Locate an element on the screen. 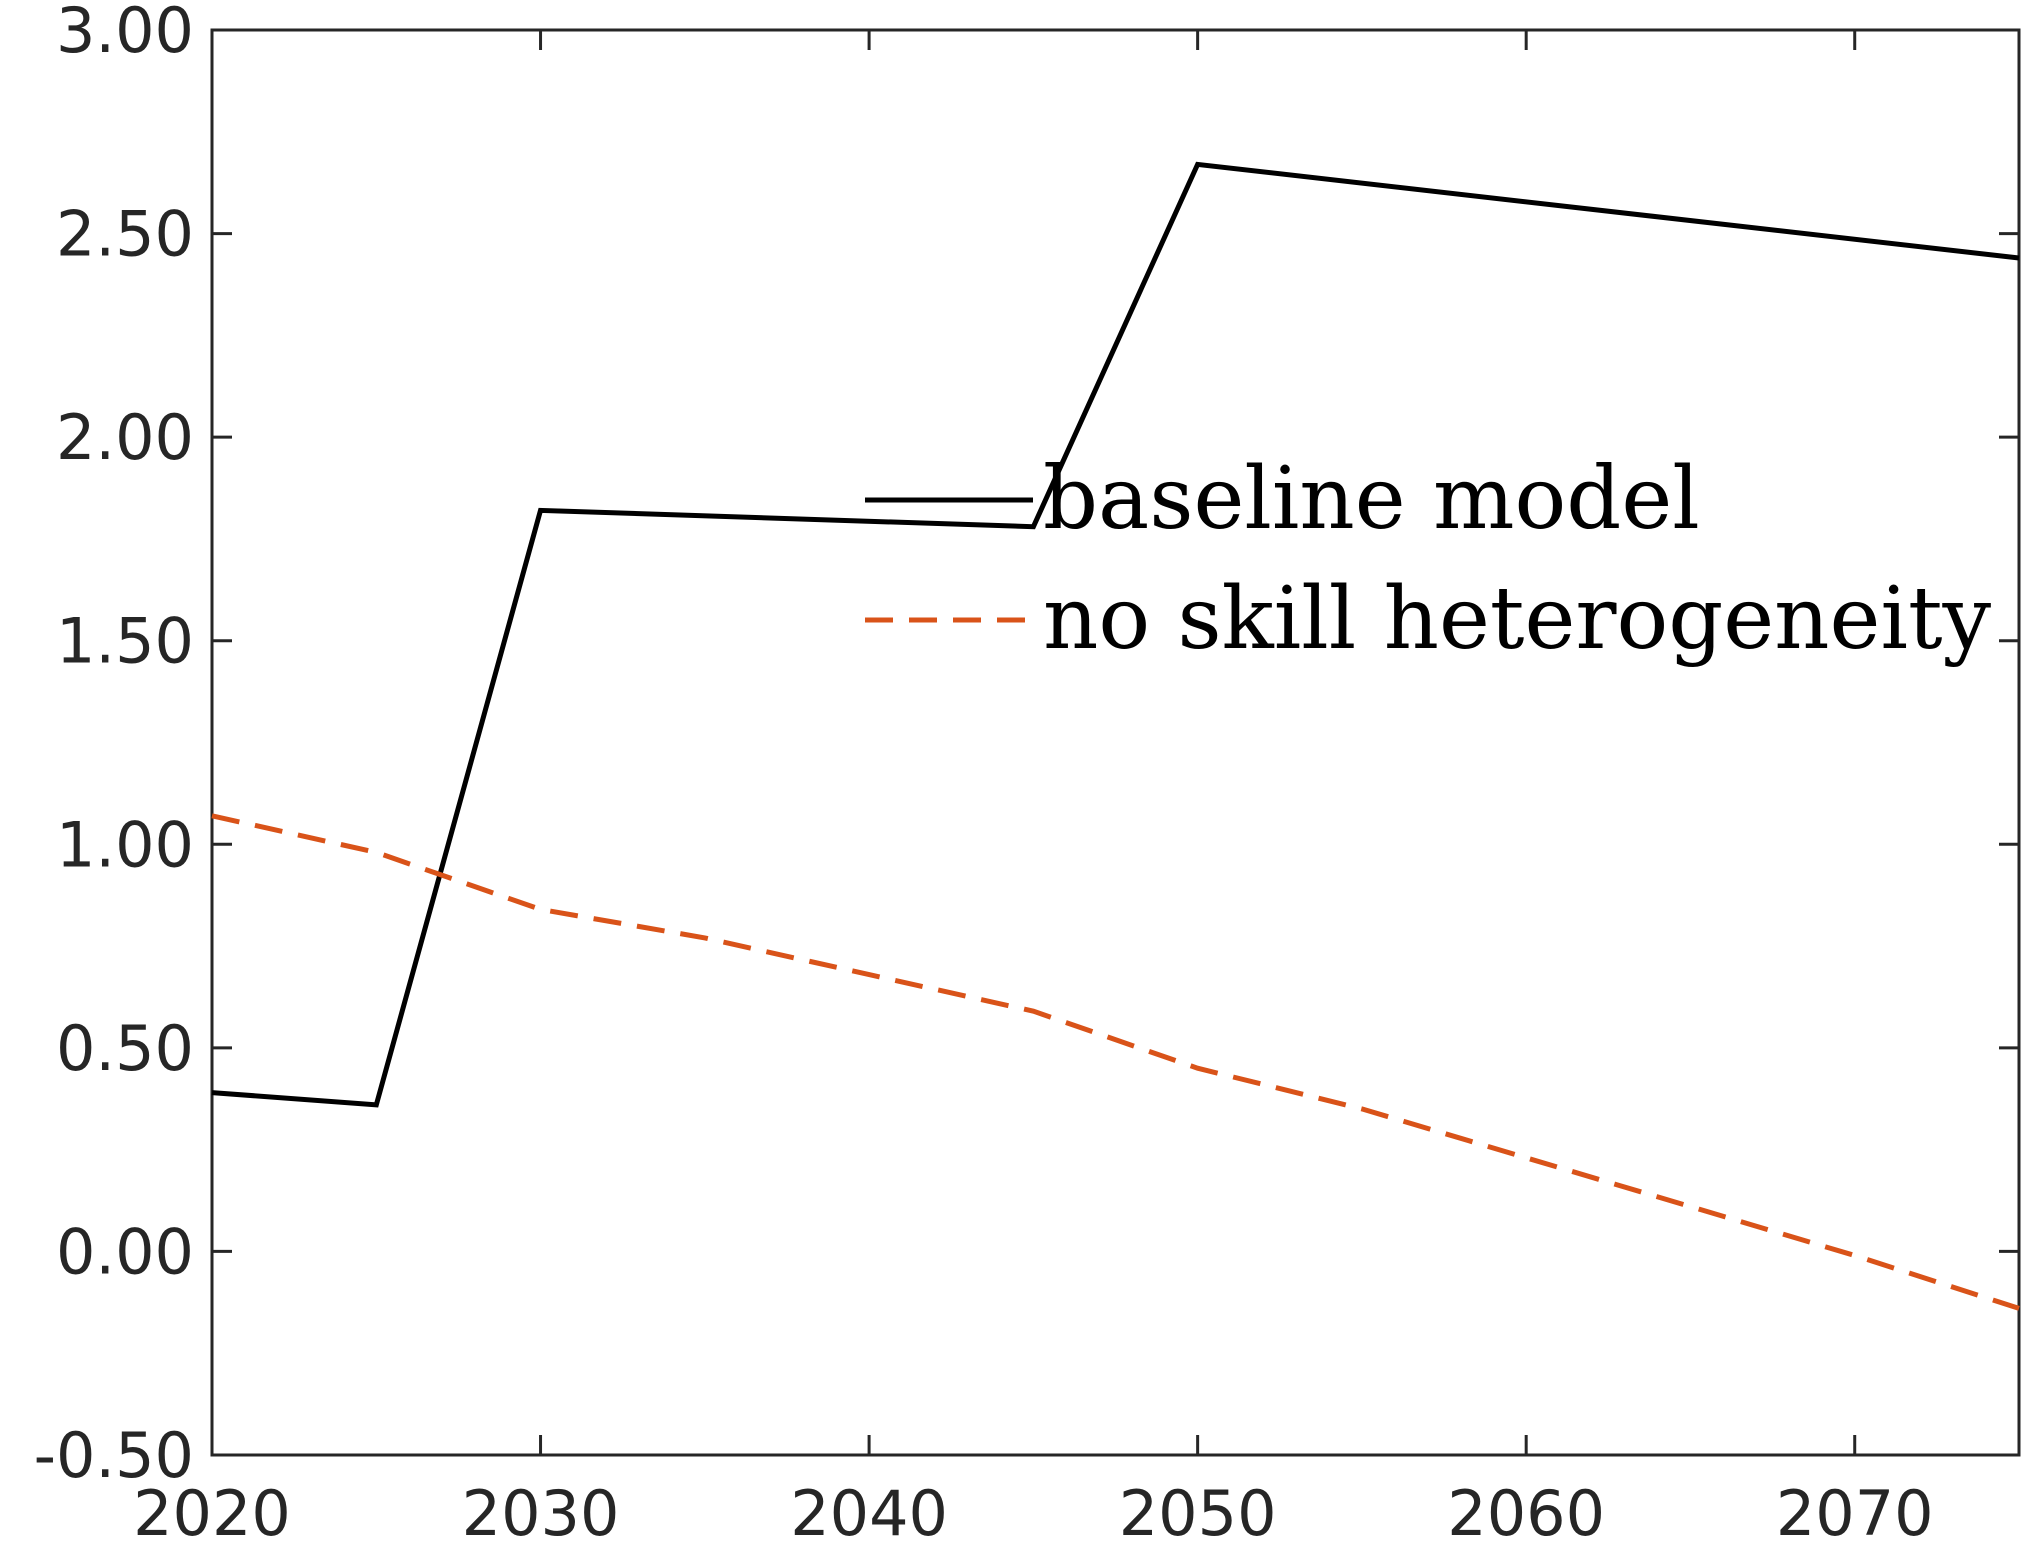 The height and width of the screenshot is (1554, 2023). legend-label-1: baseline model is located at coordinates (1371, 499).